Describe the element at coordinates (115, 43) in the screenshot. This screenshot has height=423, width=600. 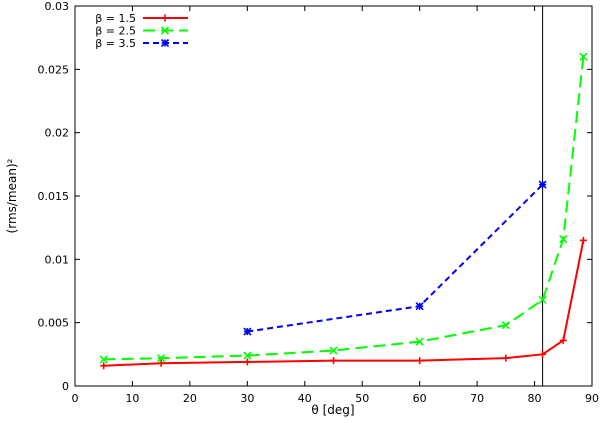
I see `legend-label: β = 3.5` at that location.